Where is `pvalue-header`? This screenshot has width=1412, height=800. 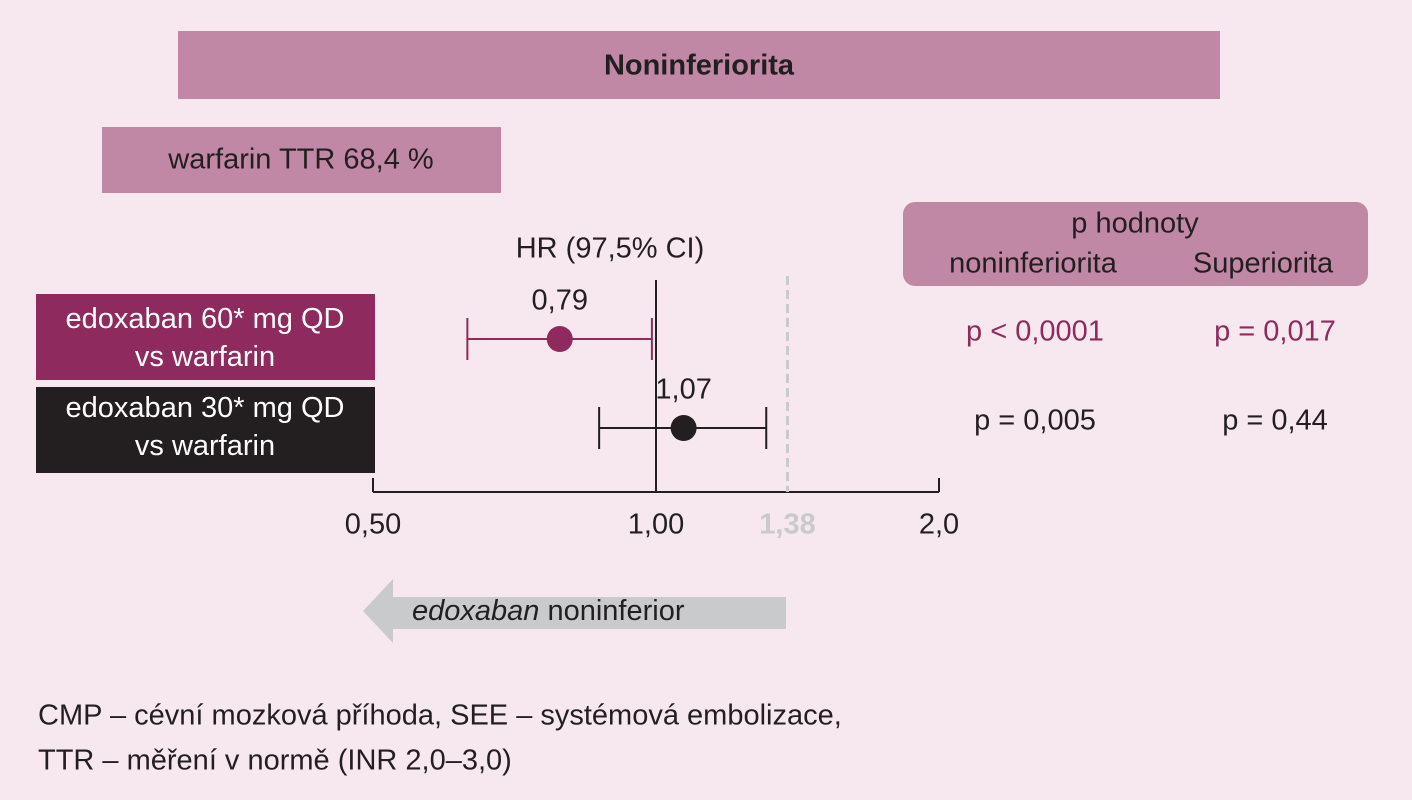 pvalue-header is located at coordinates (1135, 244).